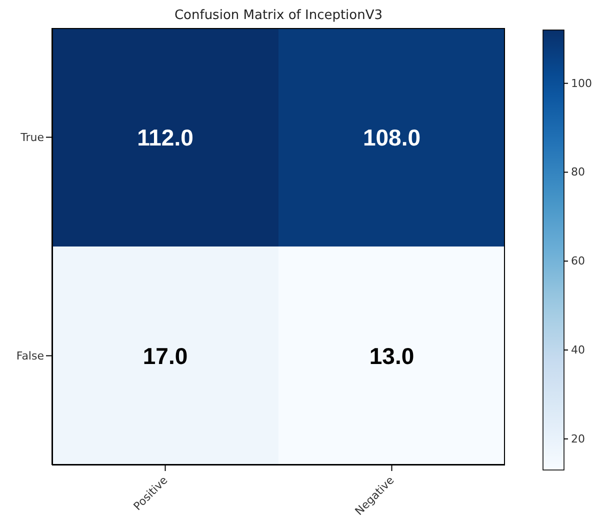 The width and height of the screenshot is (598, 526). Describe the element at coordinates (578, 172) in the screenshot. I see `color-bar-label: 80` at that location.